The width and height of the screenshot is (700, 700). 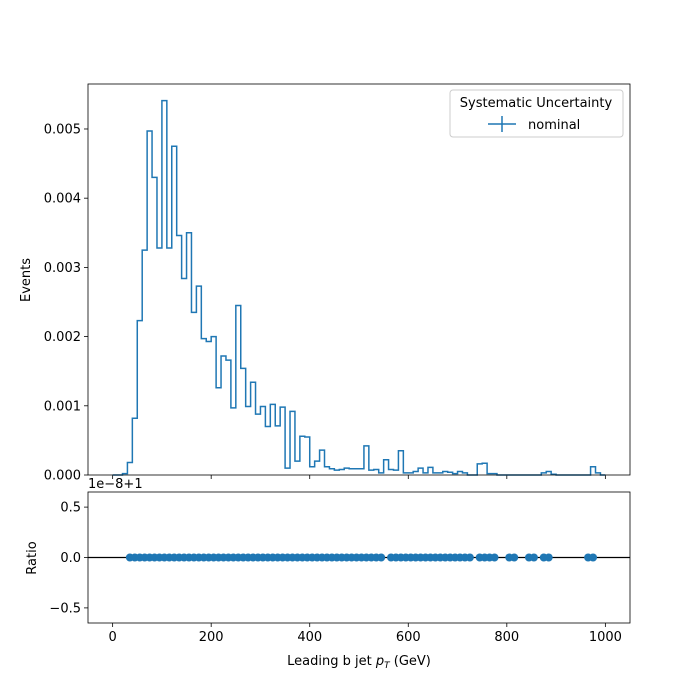 I want to click on x-axis-label-subscript: T, so click(x=387, y=666).